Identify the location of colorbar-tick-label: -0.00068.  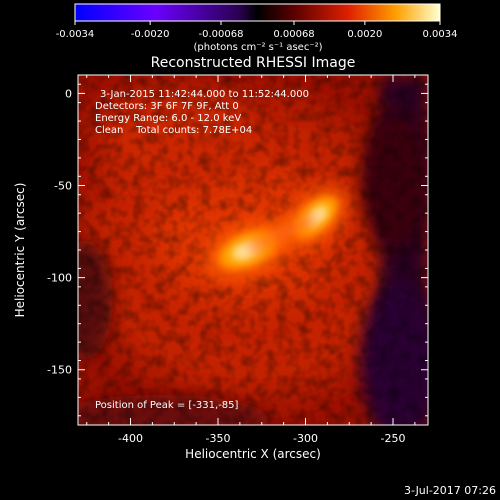
(221, 34).